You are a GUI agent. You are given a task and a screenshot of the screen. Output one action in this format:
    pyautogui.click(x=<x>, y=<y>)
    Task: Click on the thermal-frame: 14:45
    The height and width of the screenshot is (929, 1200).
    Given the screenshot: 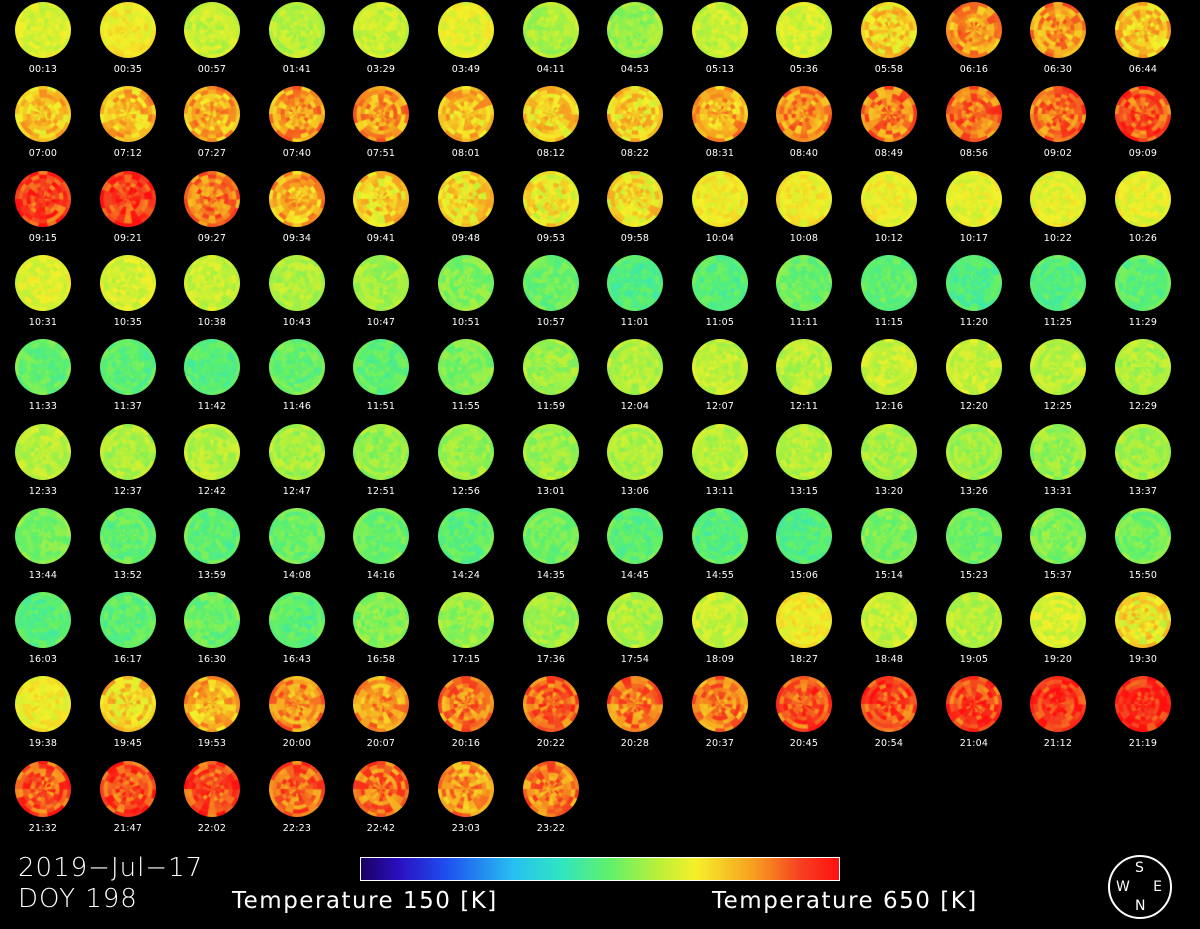 What is the action you would take?
    pyautogui.click(x=635, y=547)
    